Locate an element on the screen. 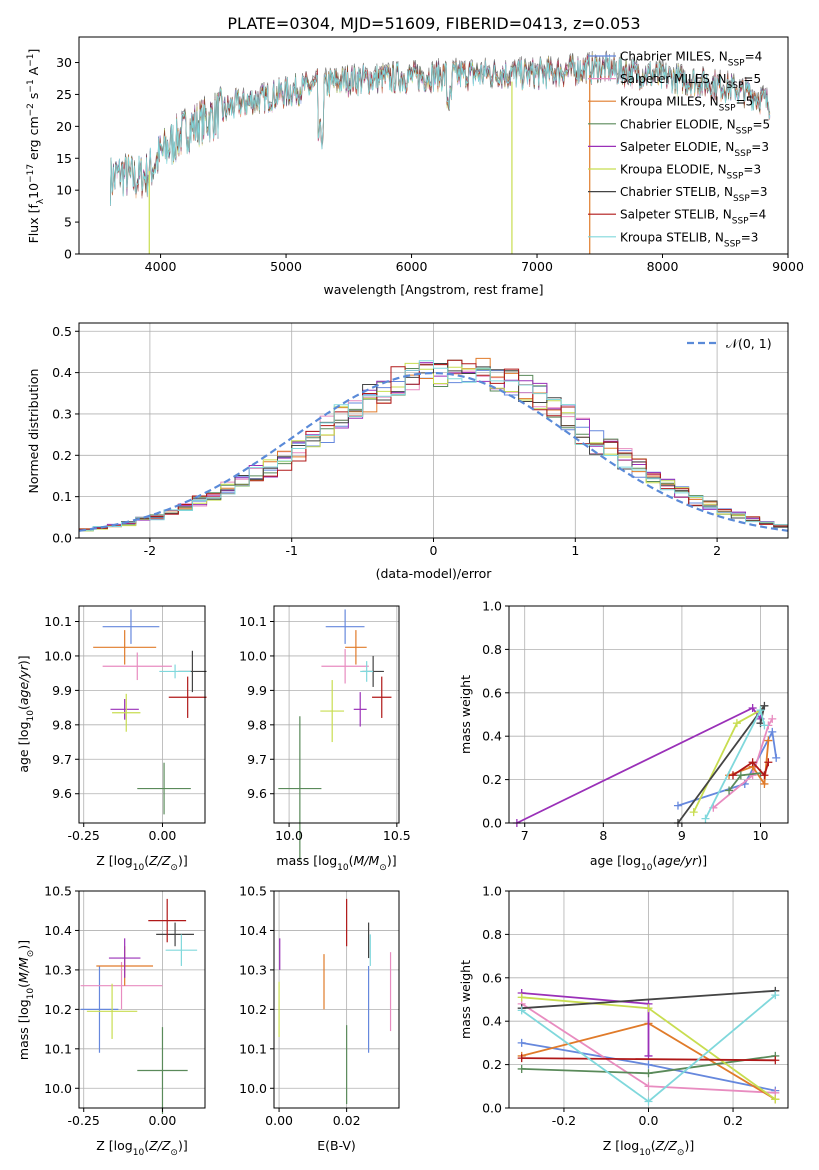 The image size is (819, 1170). x-axis-label: E(B-V) is located at coordinates (336, 1145).